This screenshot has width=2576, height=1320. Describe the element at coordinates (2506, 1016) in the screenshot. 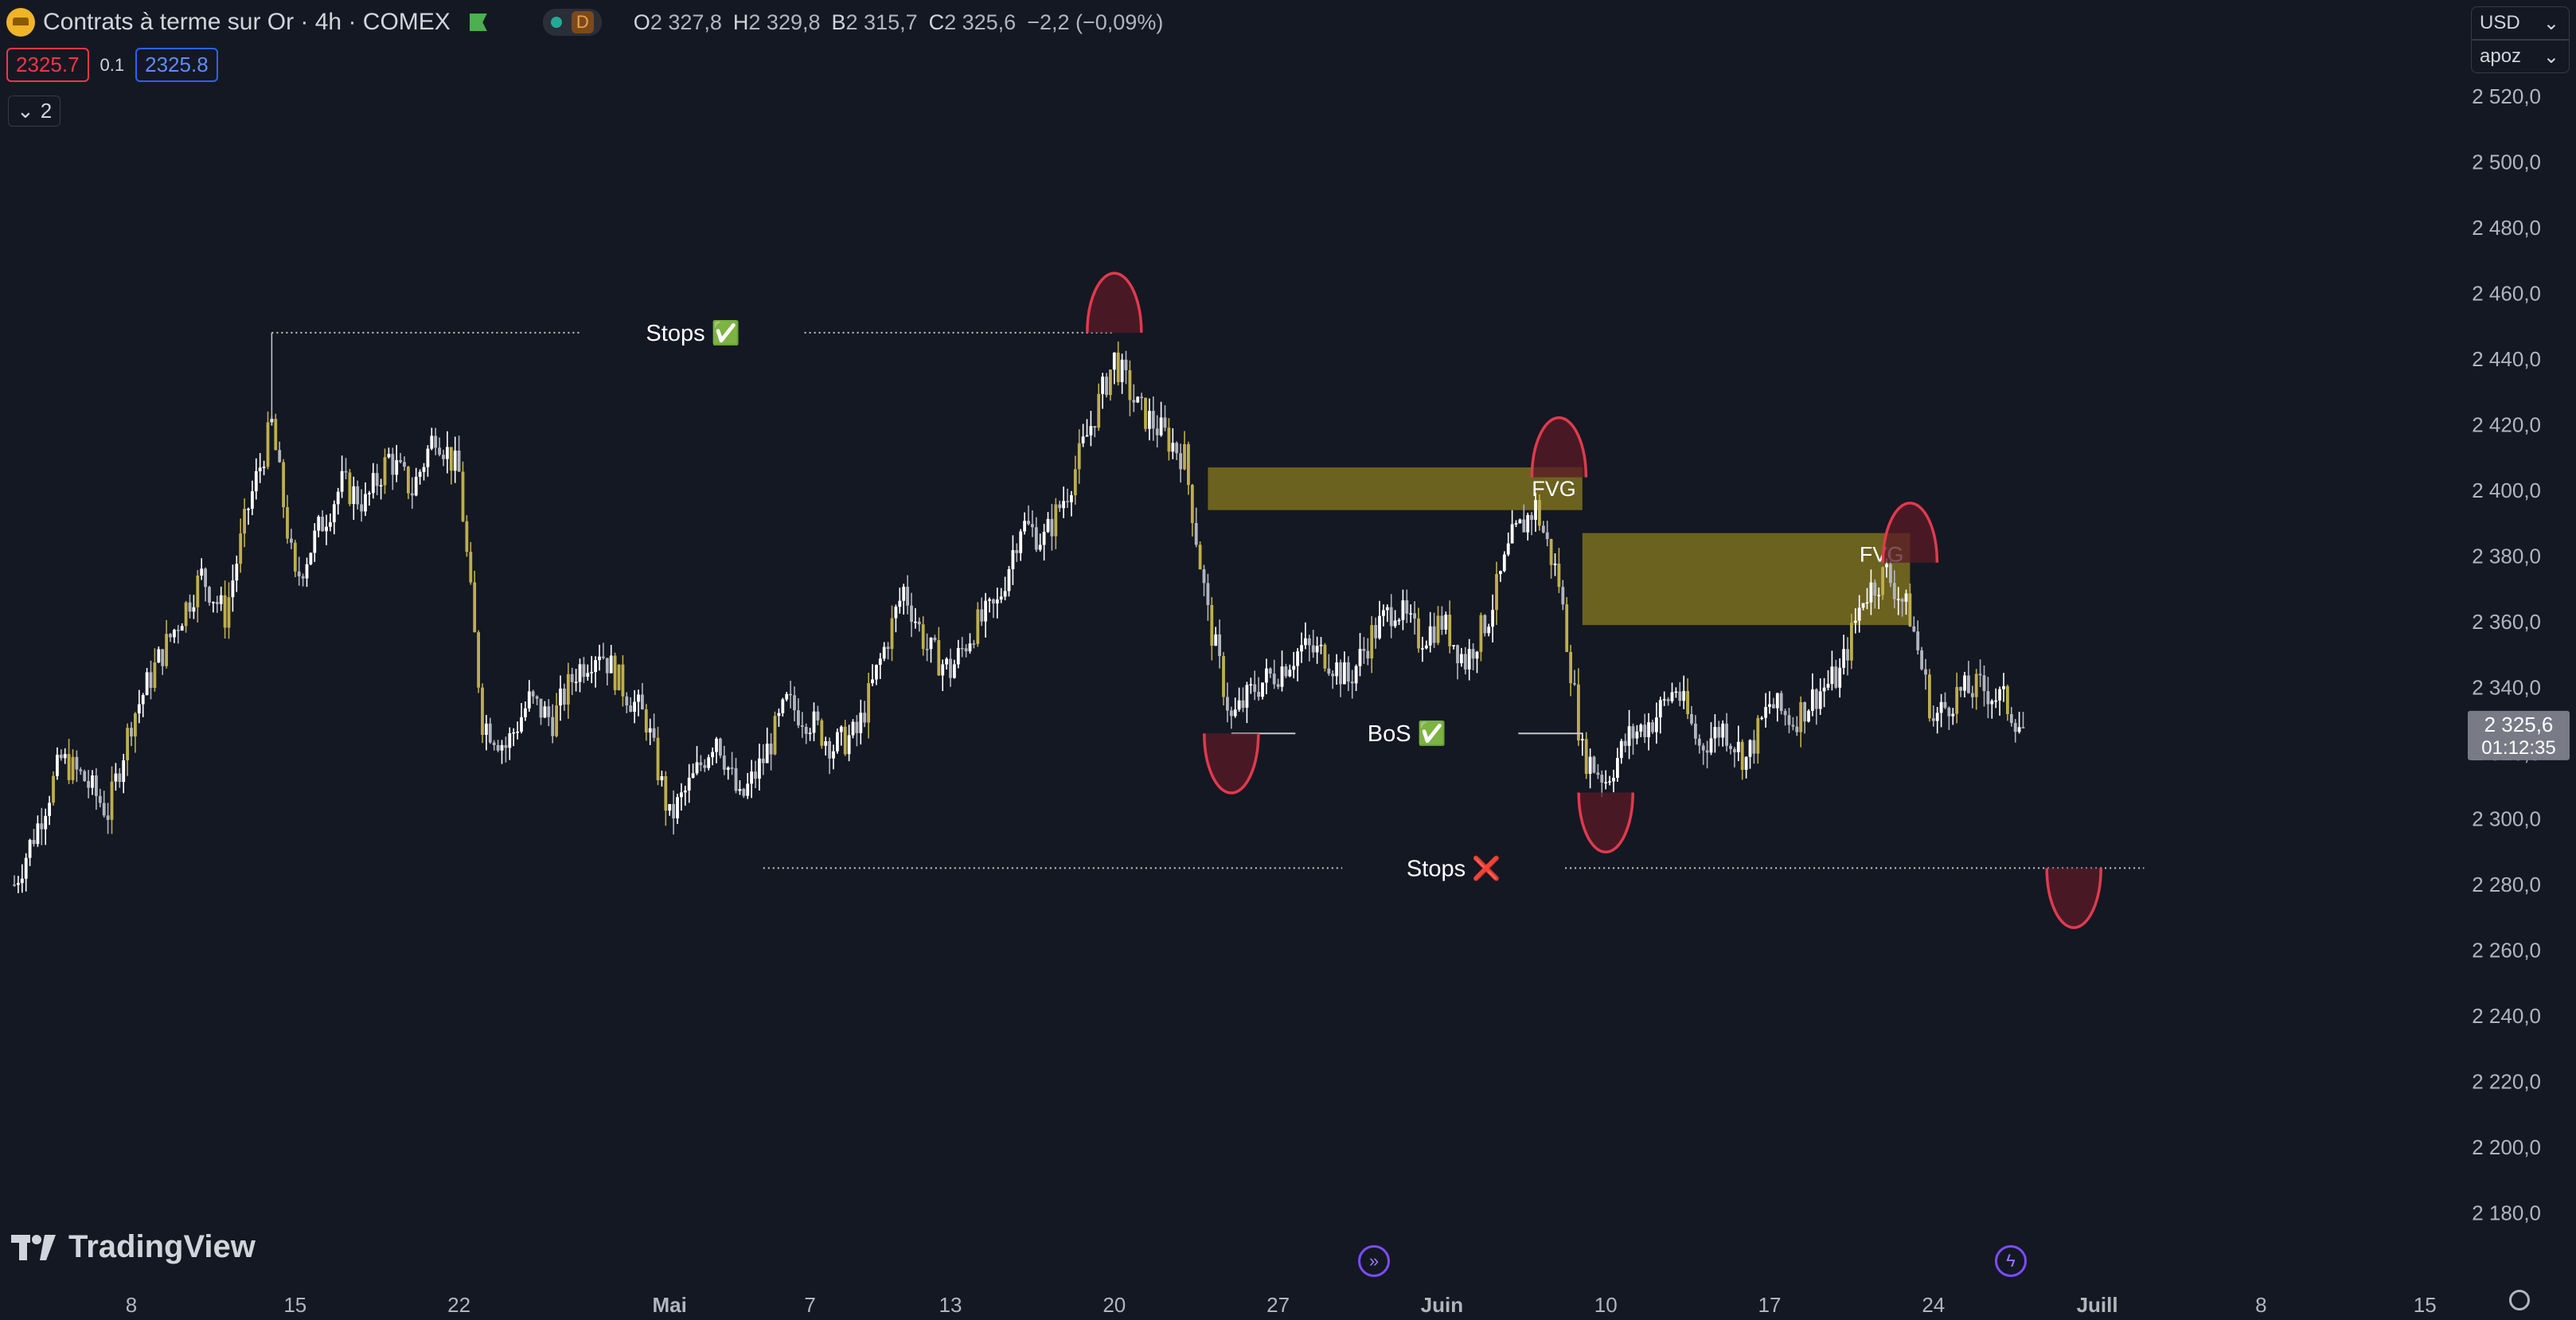

I see `y-tick-label: 2 240,0` at that location.